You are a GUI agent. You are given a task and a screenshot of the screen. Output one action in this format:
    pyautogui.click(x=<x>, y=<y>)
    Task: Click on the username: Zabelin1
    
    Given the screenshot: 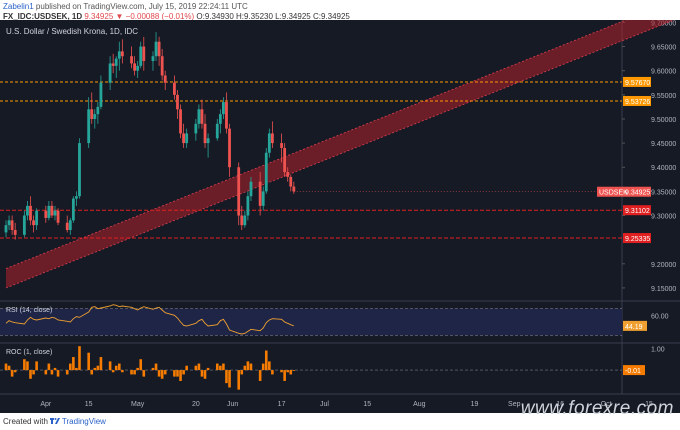 What is the action you would take?
    pyautogui.click(x=18, y=6)
    